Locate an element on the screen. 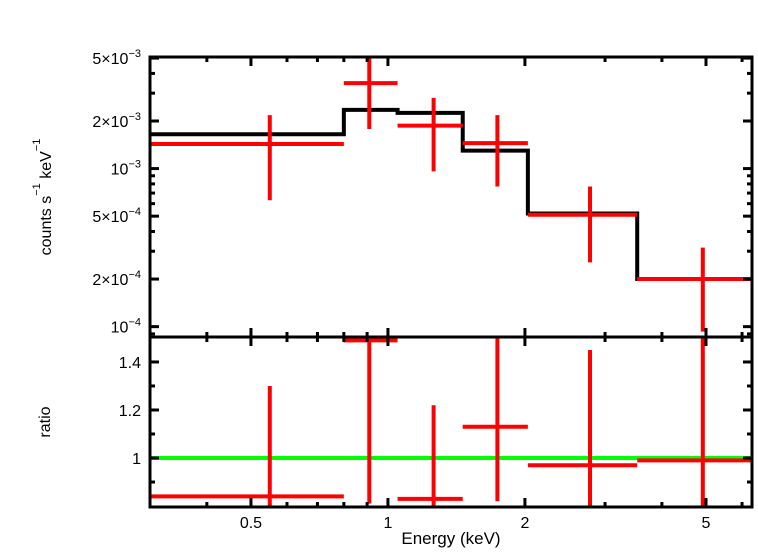 This screenshot has width=758, height=556. x-tick-label: 2 is located at coordinates (524, 523).